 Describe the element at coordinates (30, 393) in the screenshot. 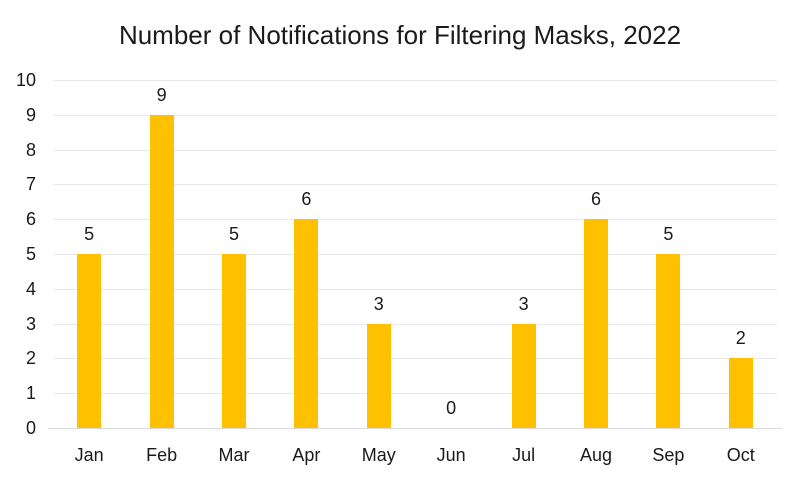

I see `y-tick-label: 1` at that location.